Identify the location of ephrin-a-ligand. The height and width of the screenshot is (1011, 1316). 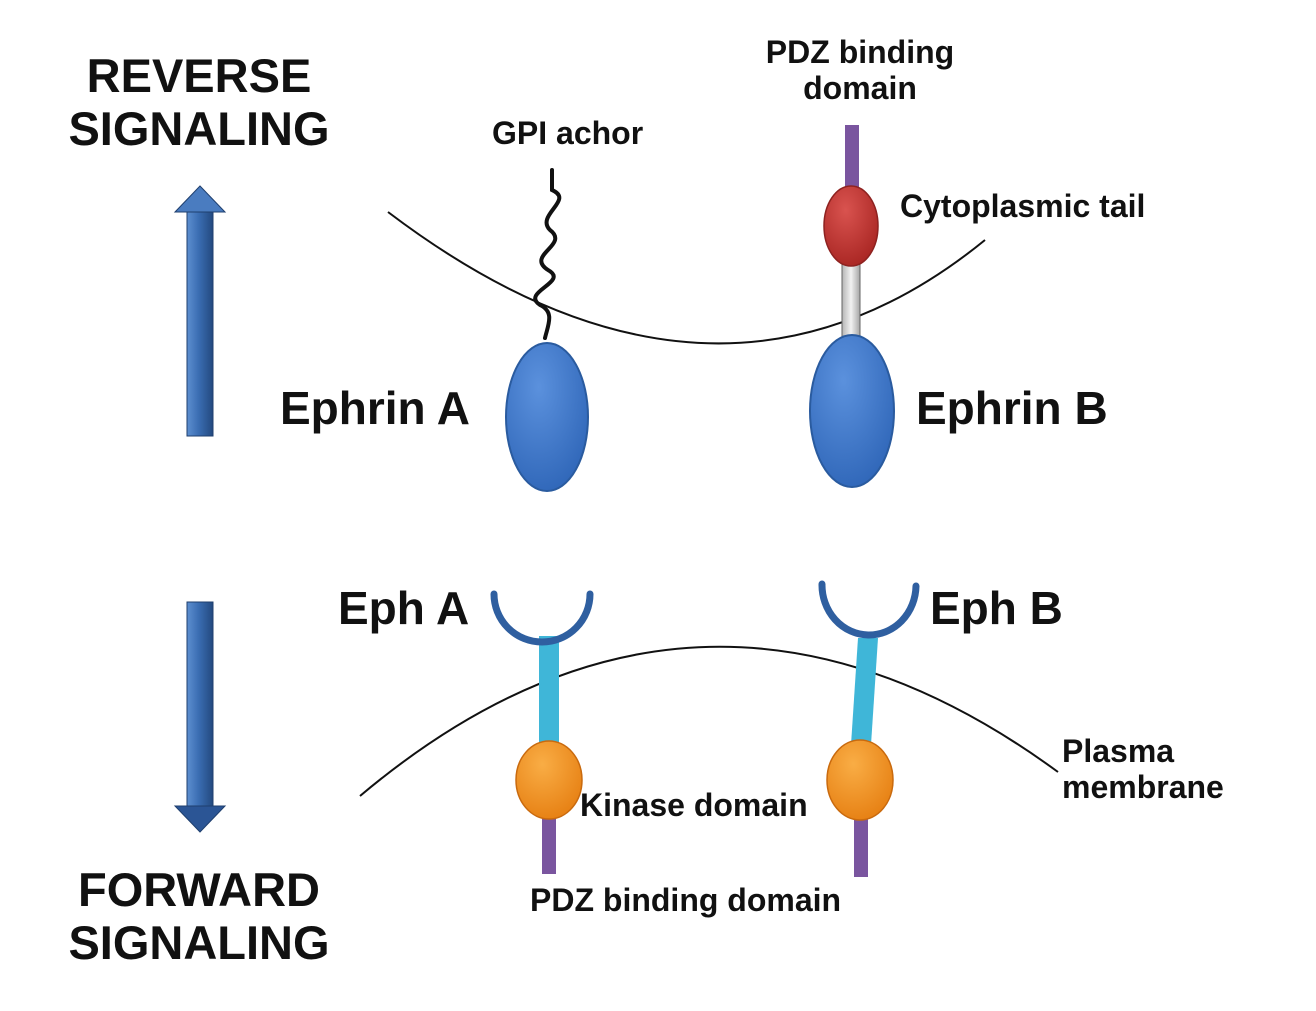
(547, 417).